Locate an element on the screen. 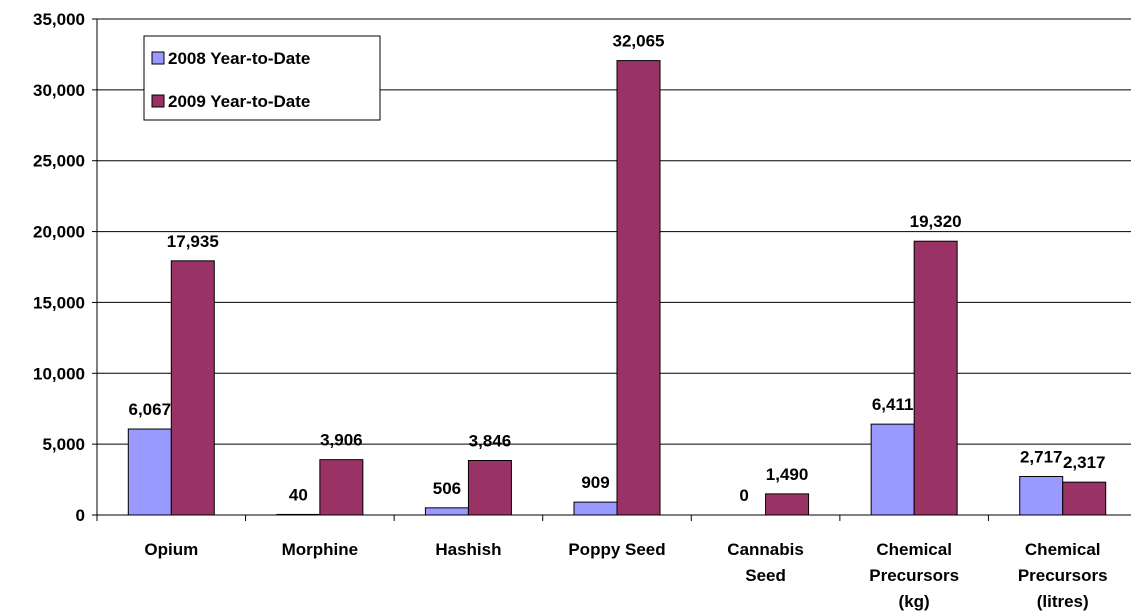 This screenshot has height=613, width=1131. y-tick-label: 10,000 is located at coordinates (59, 373).